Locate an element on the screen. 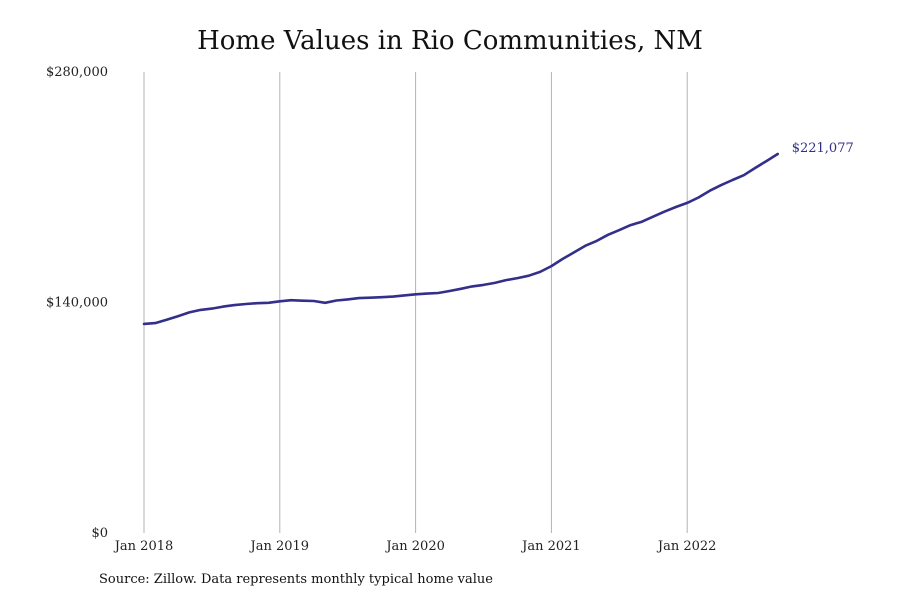 This screenshot has height=600, width=900. x-tick-label: Jan 2022 is located at coordinates (686, 546).